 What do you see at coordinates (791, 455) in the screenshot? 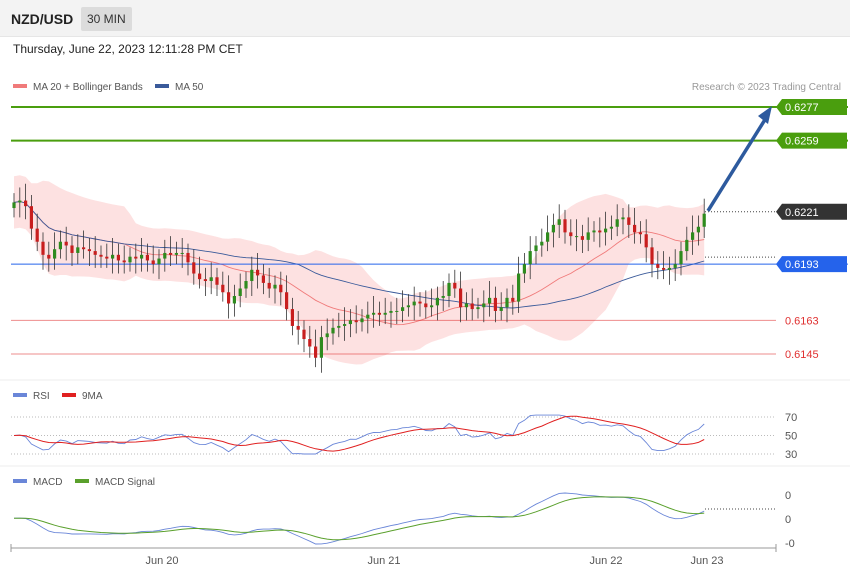
I see `rsi-level-label: 30` at bounding box center [791, 455].